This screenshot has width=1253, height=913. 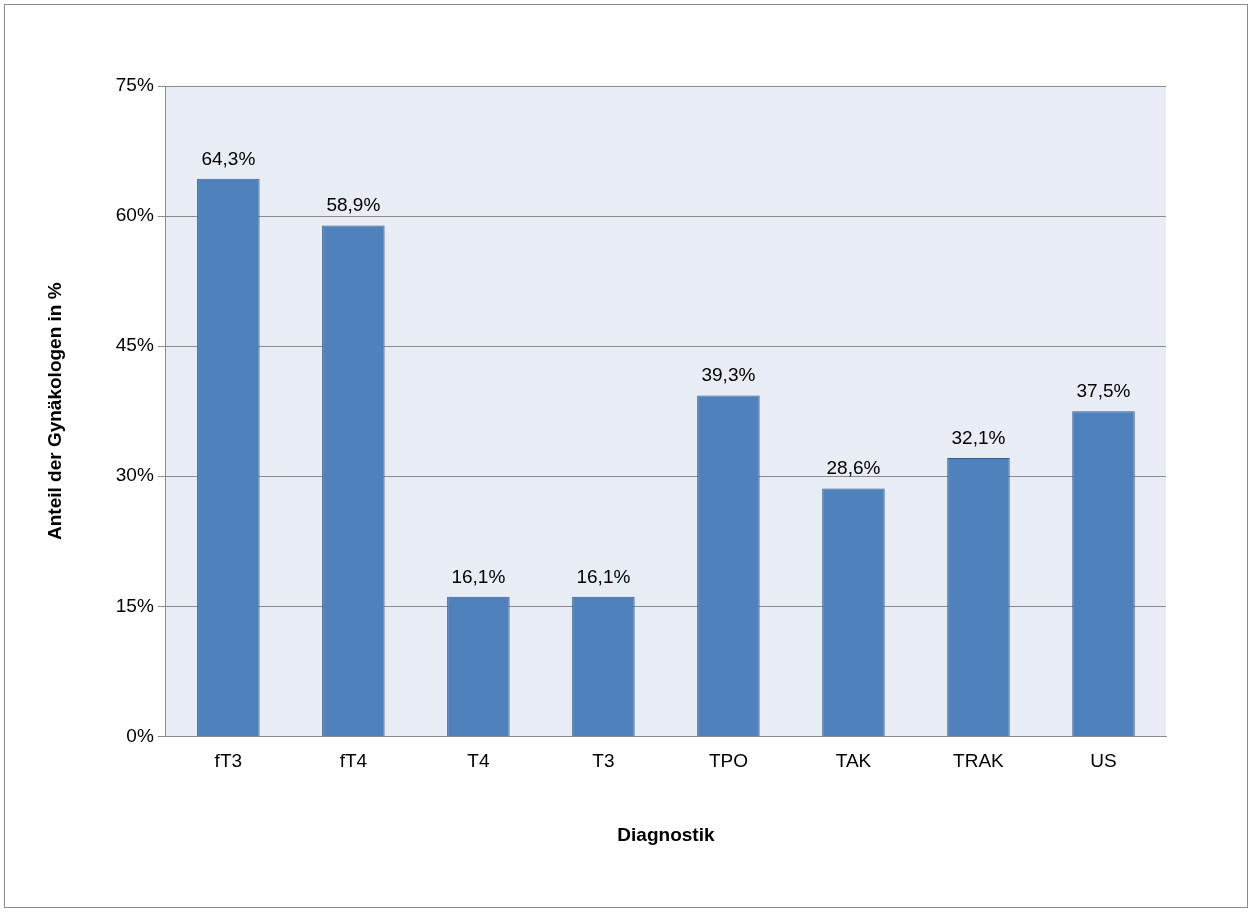 What do you see at coordinates (979, 761) in the screenshot?
I see `x-tick-label: TRAK` at bounding box center [979, 761].